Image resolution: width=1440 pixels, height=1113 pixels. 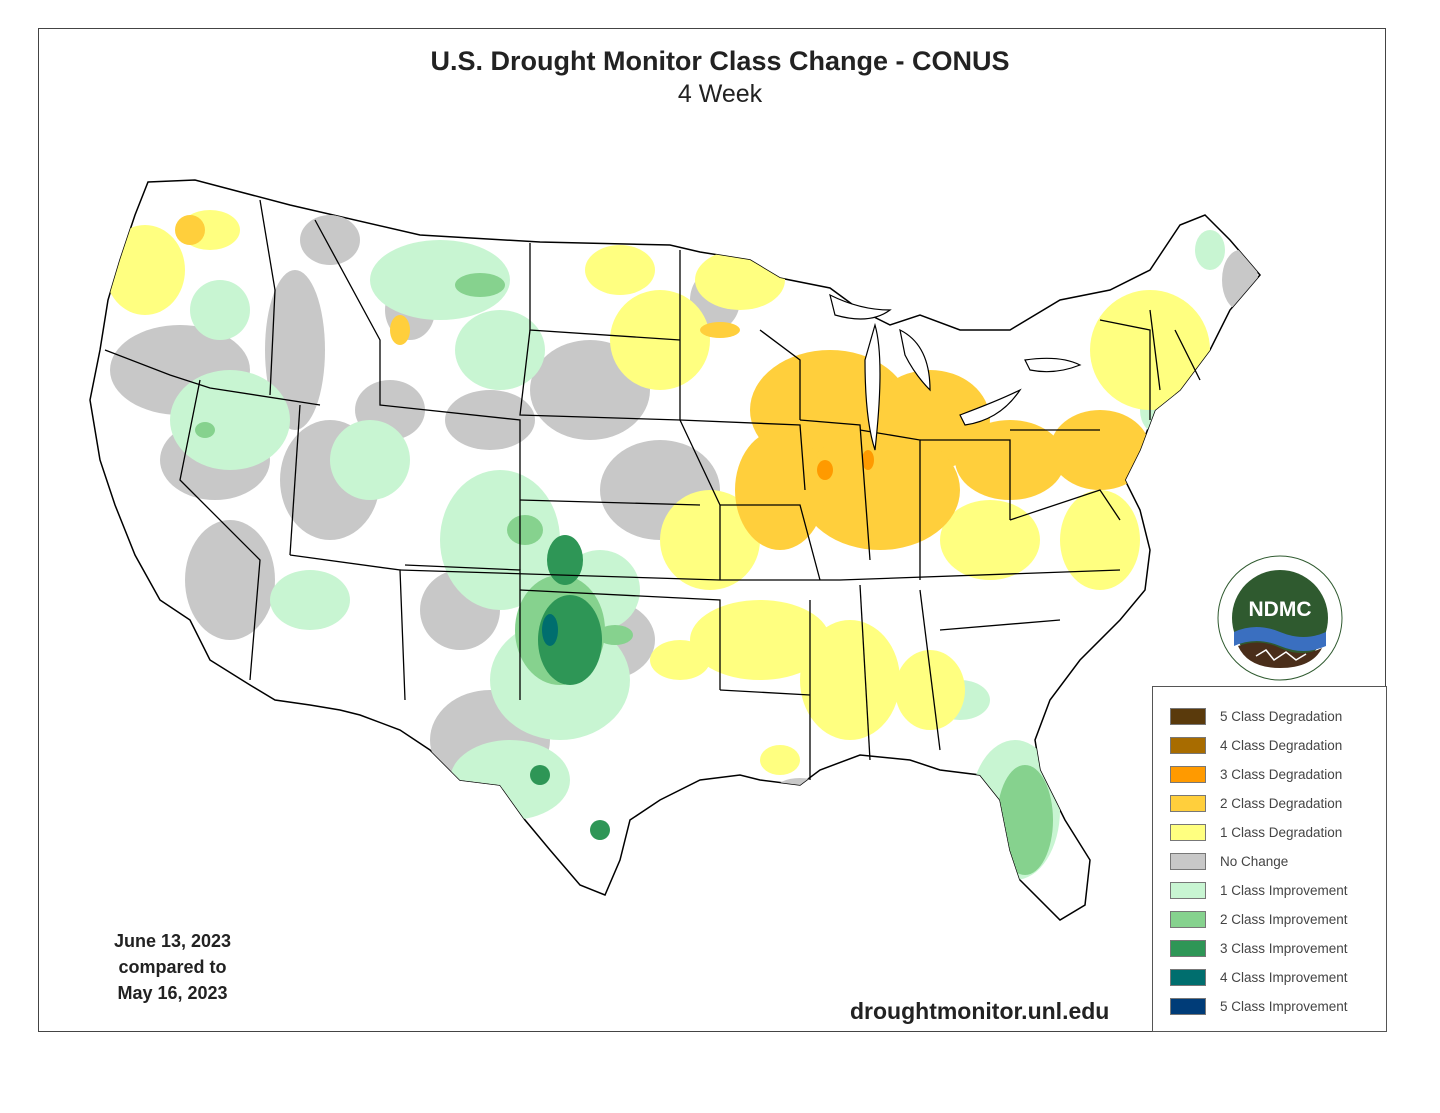 I want to click on legend-item: 3 Class Degradation, so click(x=1256, y=774).